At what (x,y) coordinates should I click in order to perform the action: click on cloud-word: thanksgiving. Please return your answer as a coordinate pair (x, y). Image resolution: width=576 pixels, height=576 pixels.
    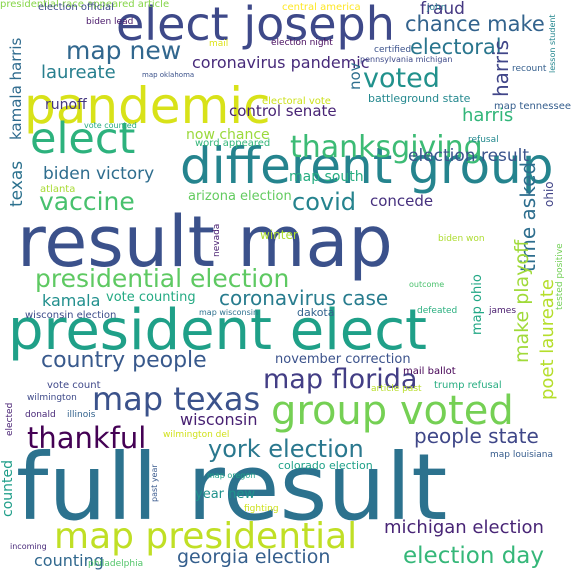
    Looking at the image, I should click on (386, 147).